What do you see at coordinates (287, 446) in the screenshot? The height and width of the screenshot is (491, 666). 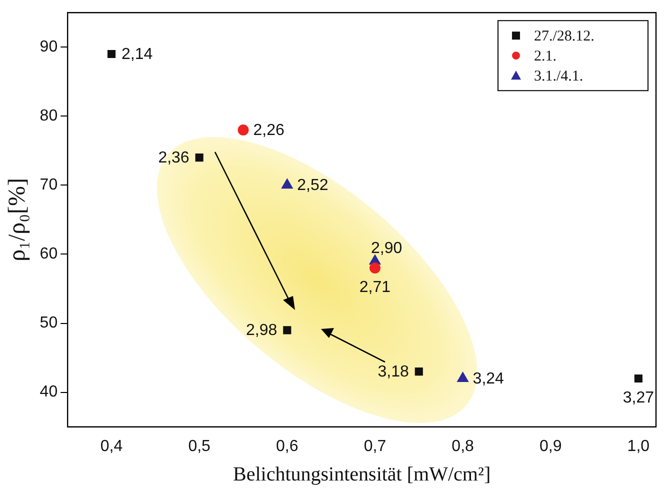 I see `x-tick-label: 0,6` at bounding box center [287, 446].